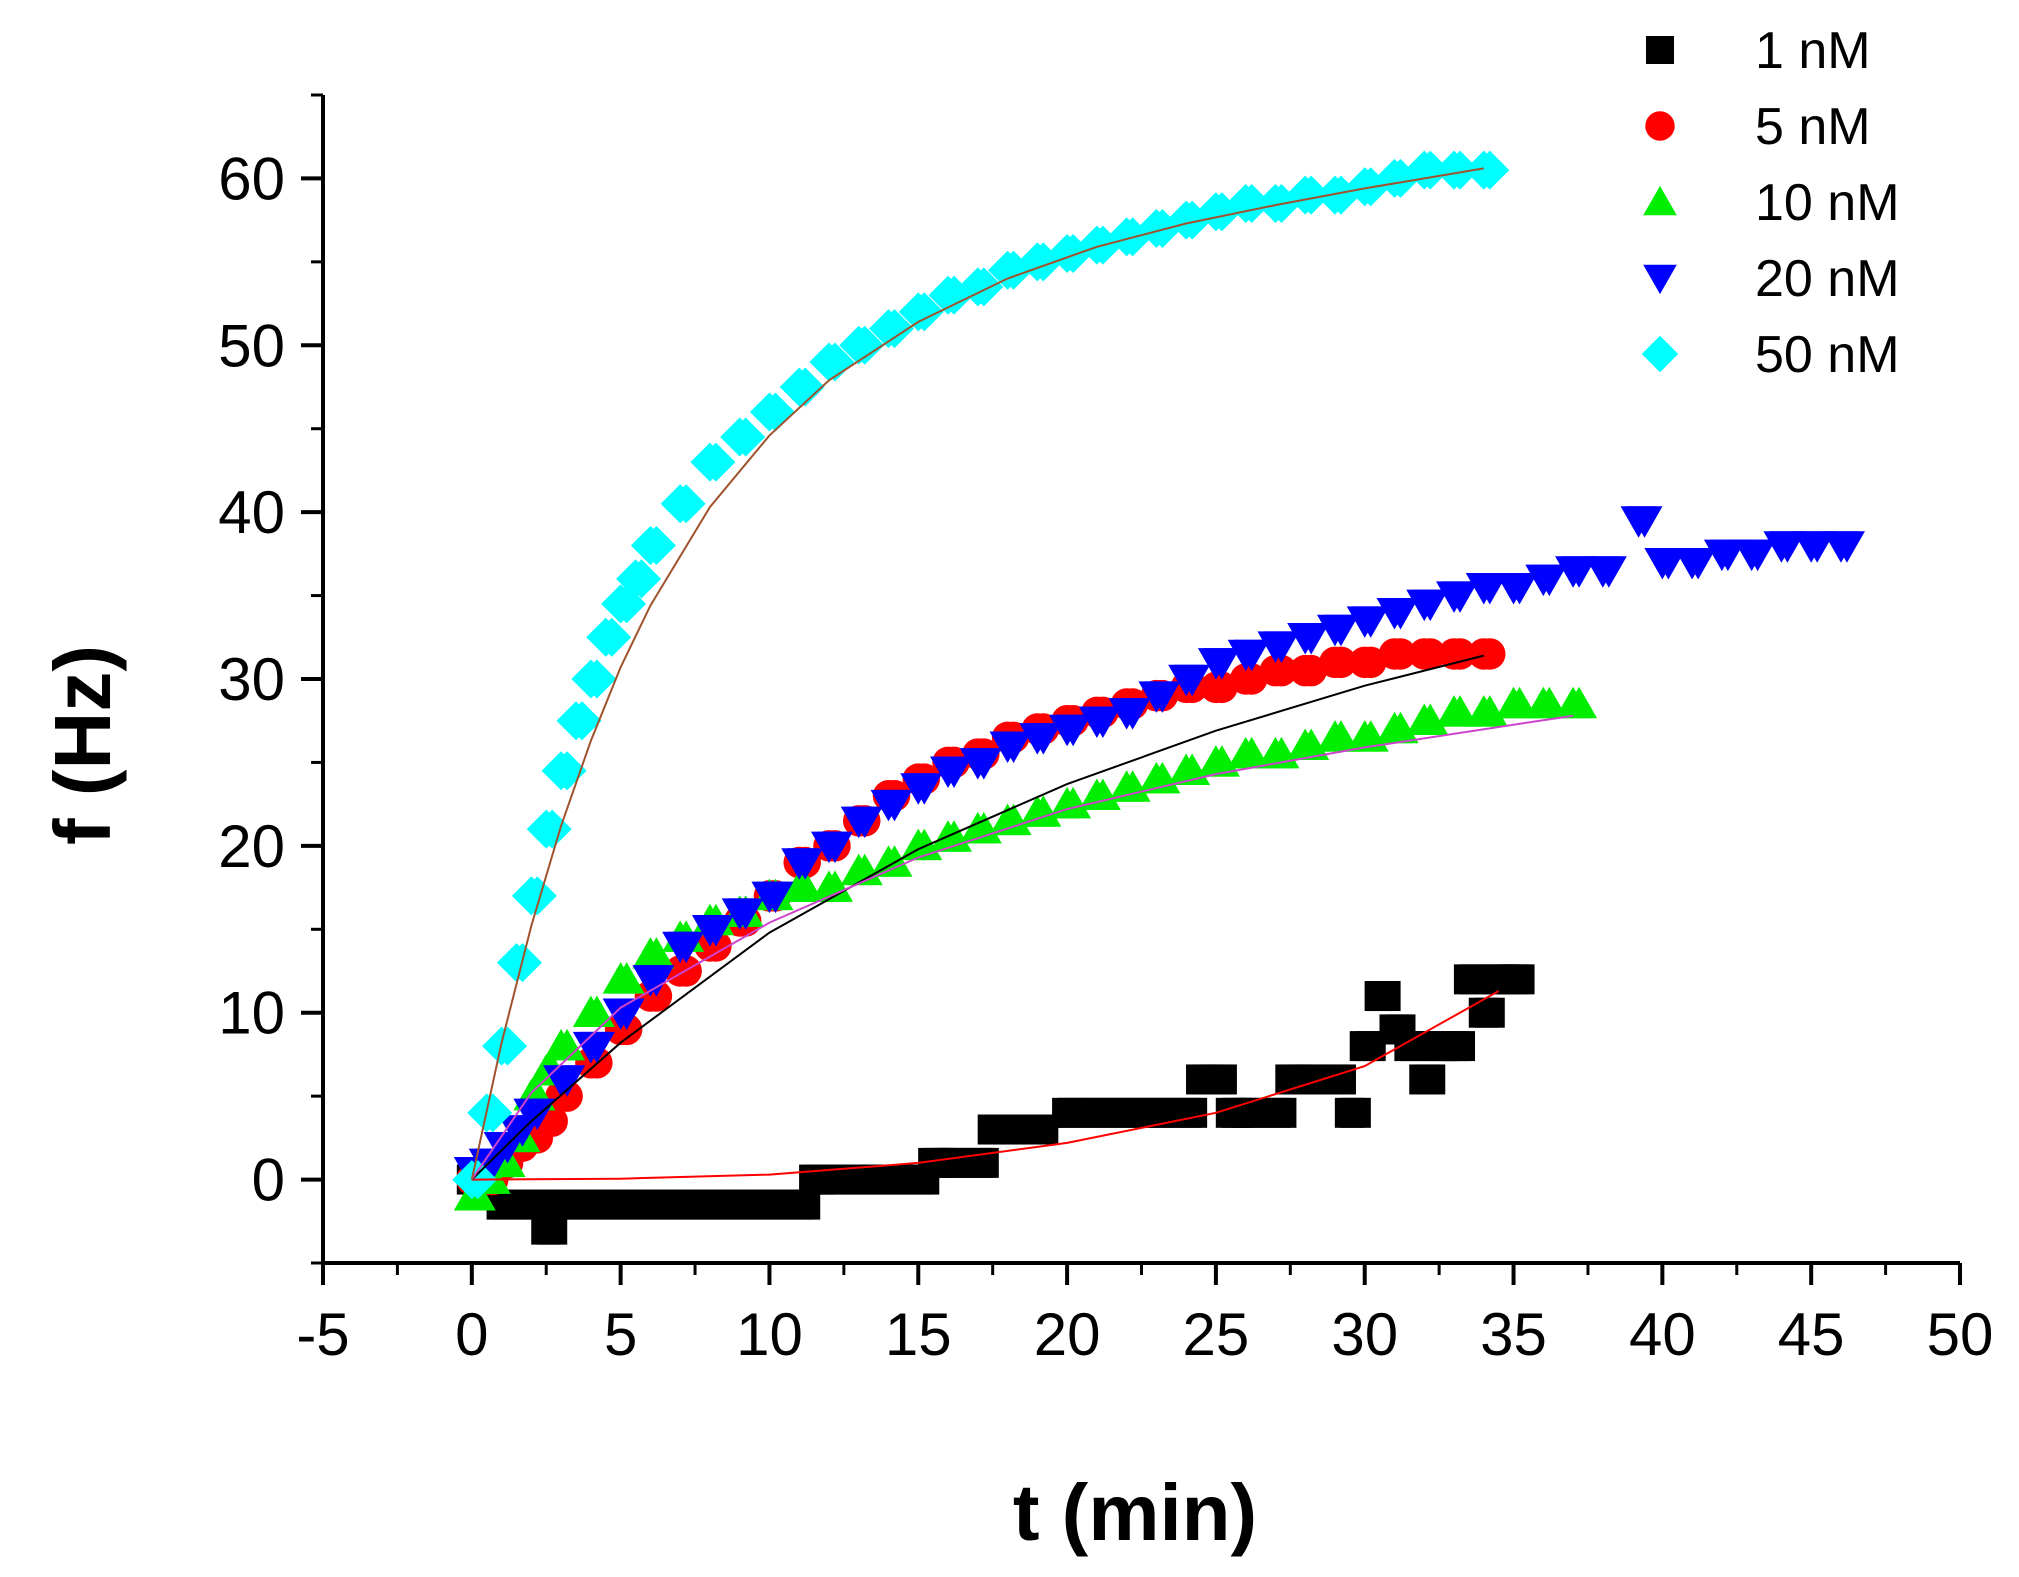 The width and height of the screenshot is (2019, 1577). What do you see at coordinates (1144, 1315) in the screenshot?
I see `x-axis-ticks: -5 0 5 10 15 20 25 30 35 40 45 50` at bounding box center [1144, 1315].